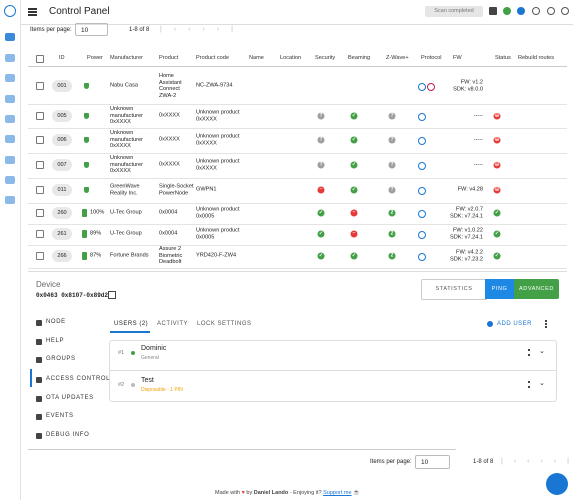 This screenshot has width=573, height=500. Describe the element at coordinates (131, 324) in the screenshot. I see `tab-users: USERS (2)` at that location.